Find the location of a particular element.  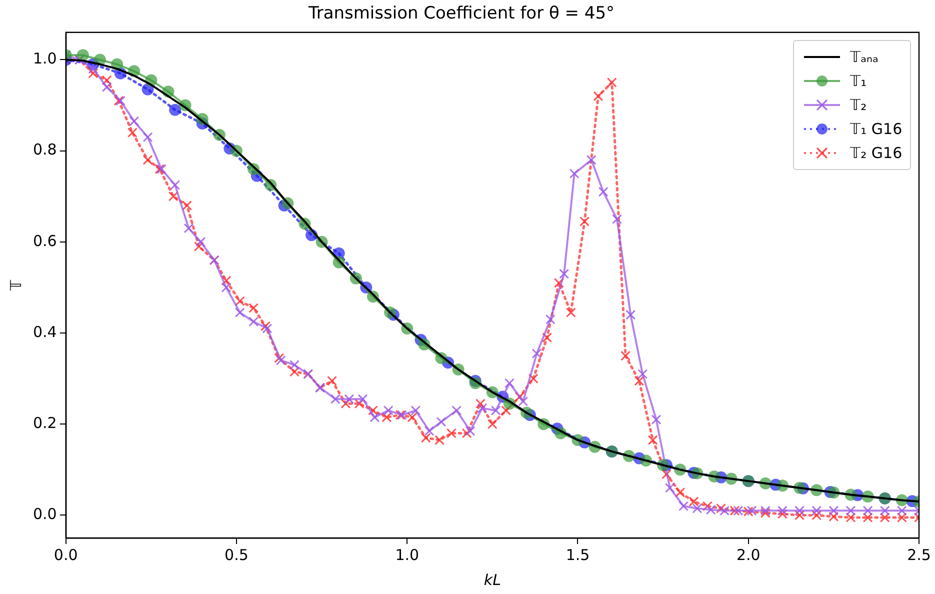

y-tick-label: 0.4 is located at coordinates (44, 331).